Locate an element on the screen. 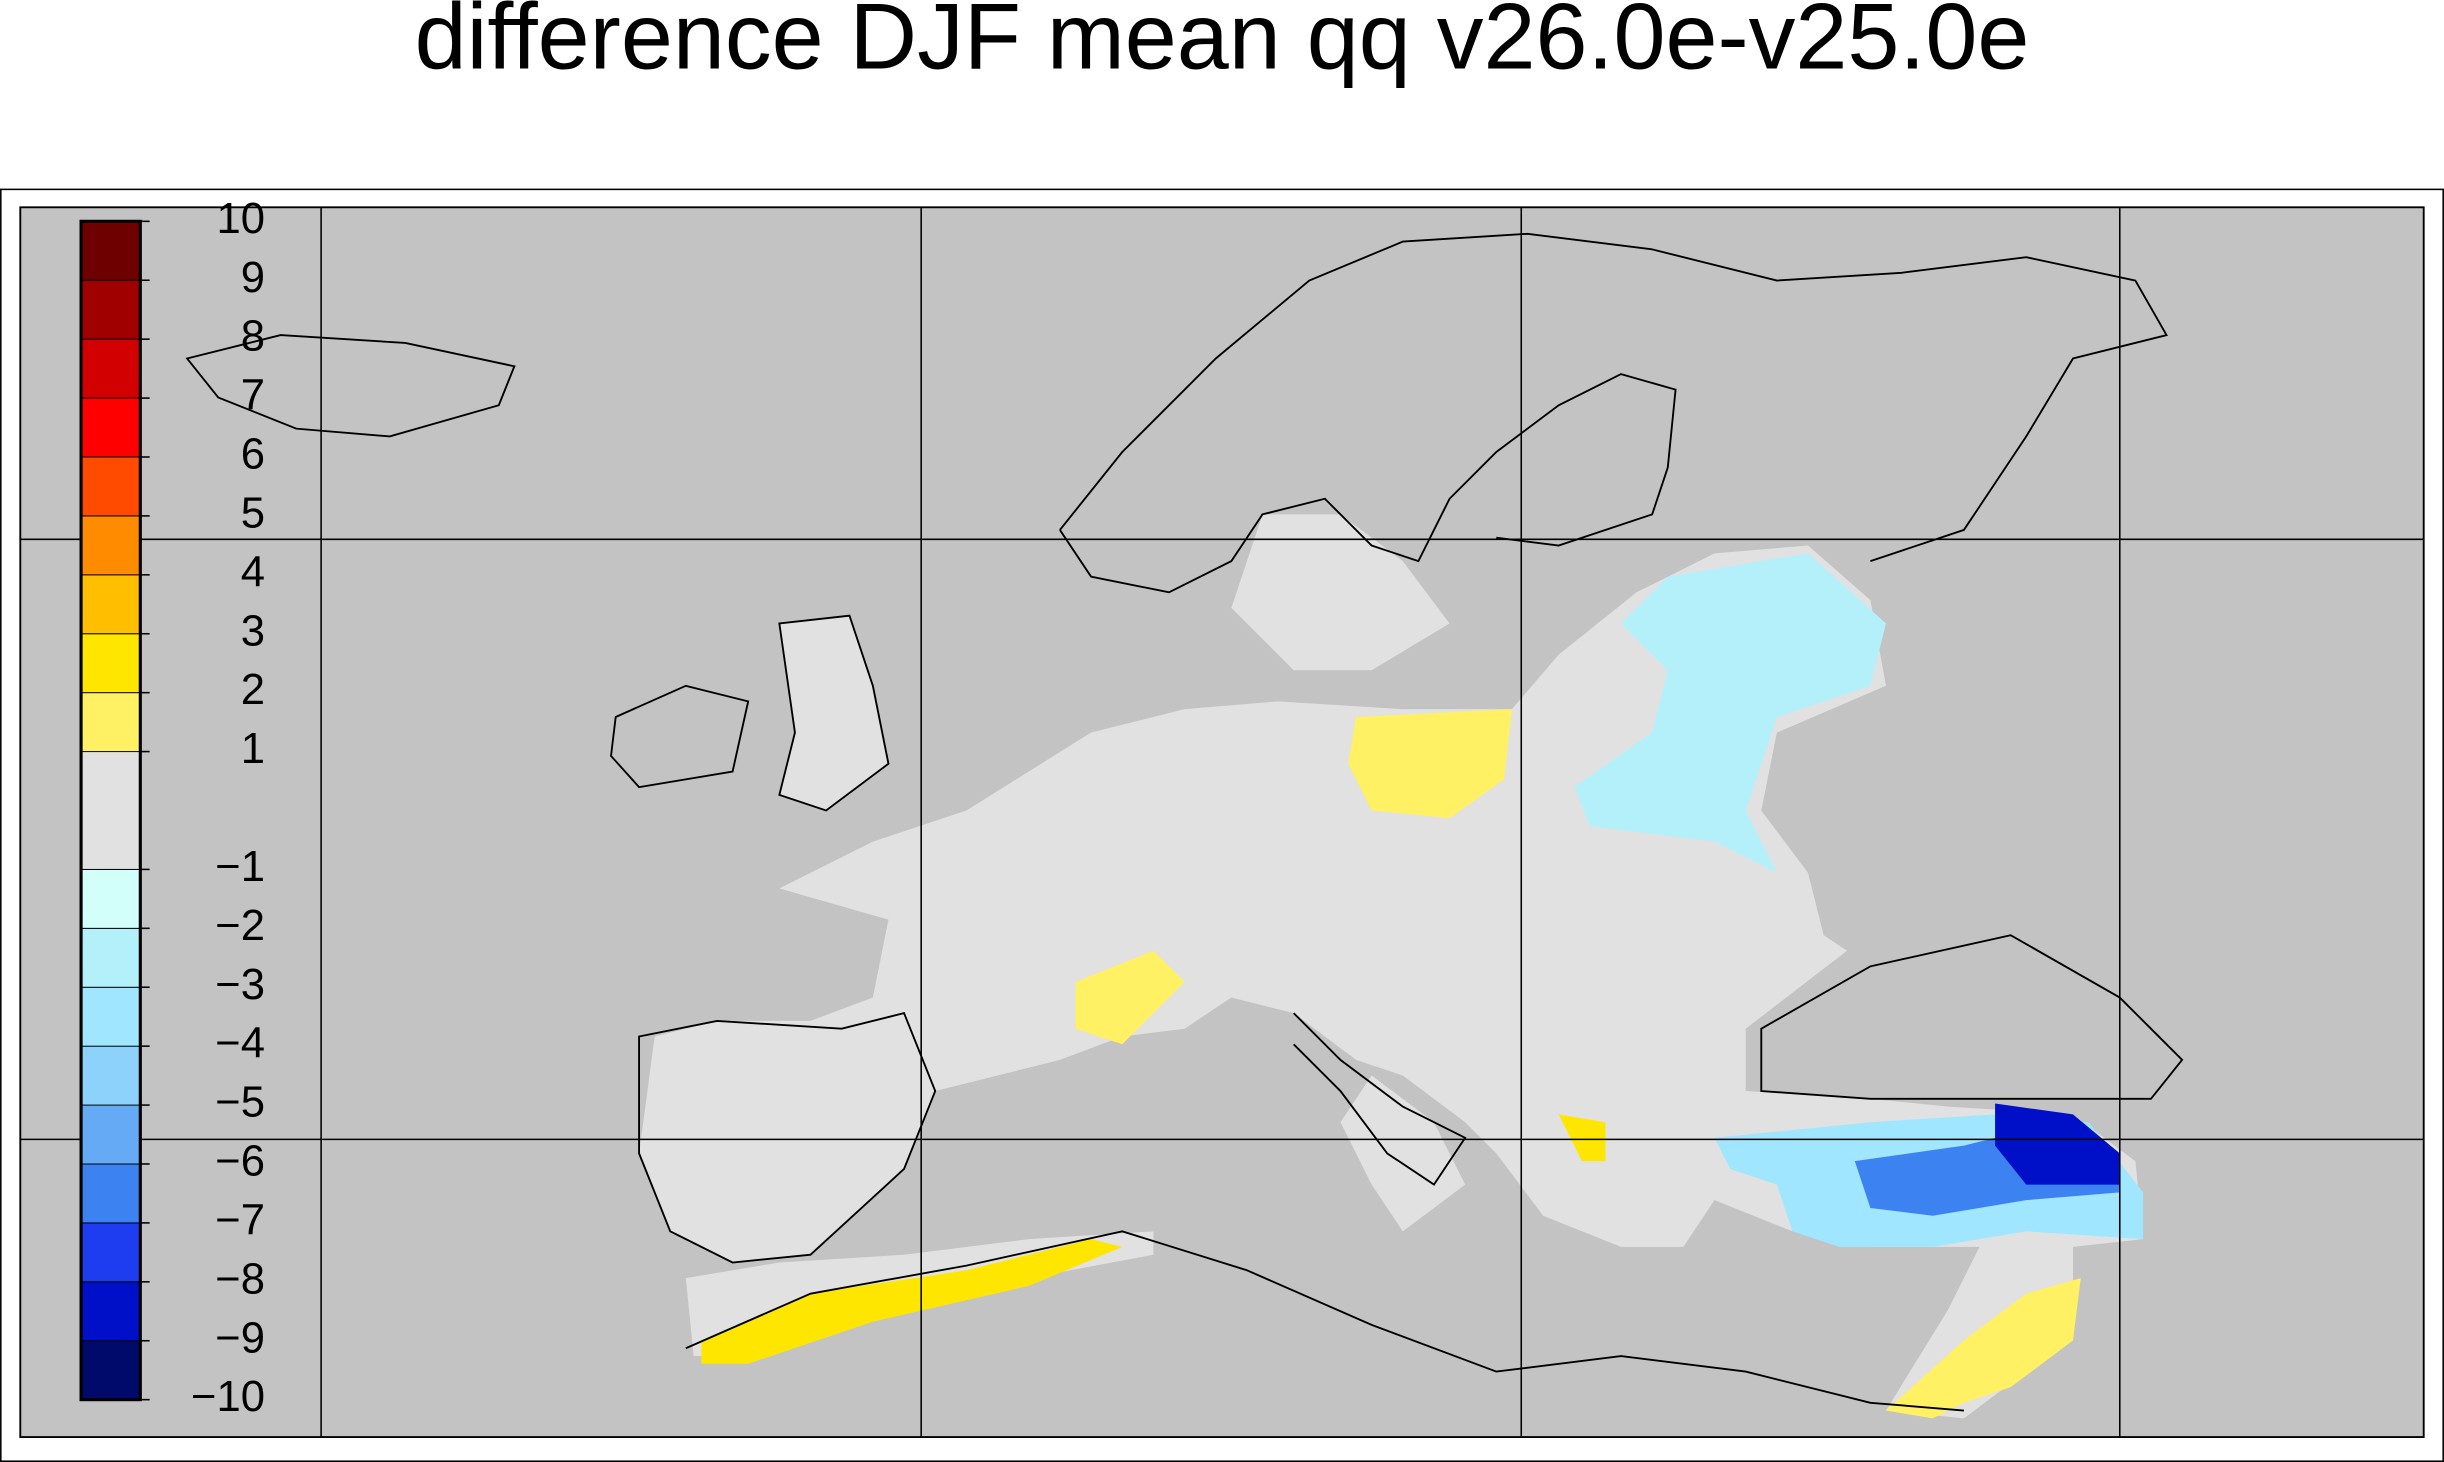  colorbar-tick-label: −1 is located at coordinates (240, 866).